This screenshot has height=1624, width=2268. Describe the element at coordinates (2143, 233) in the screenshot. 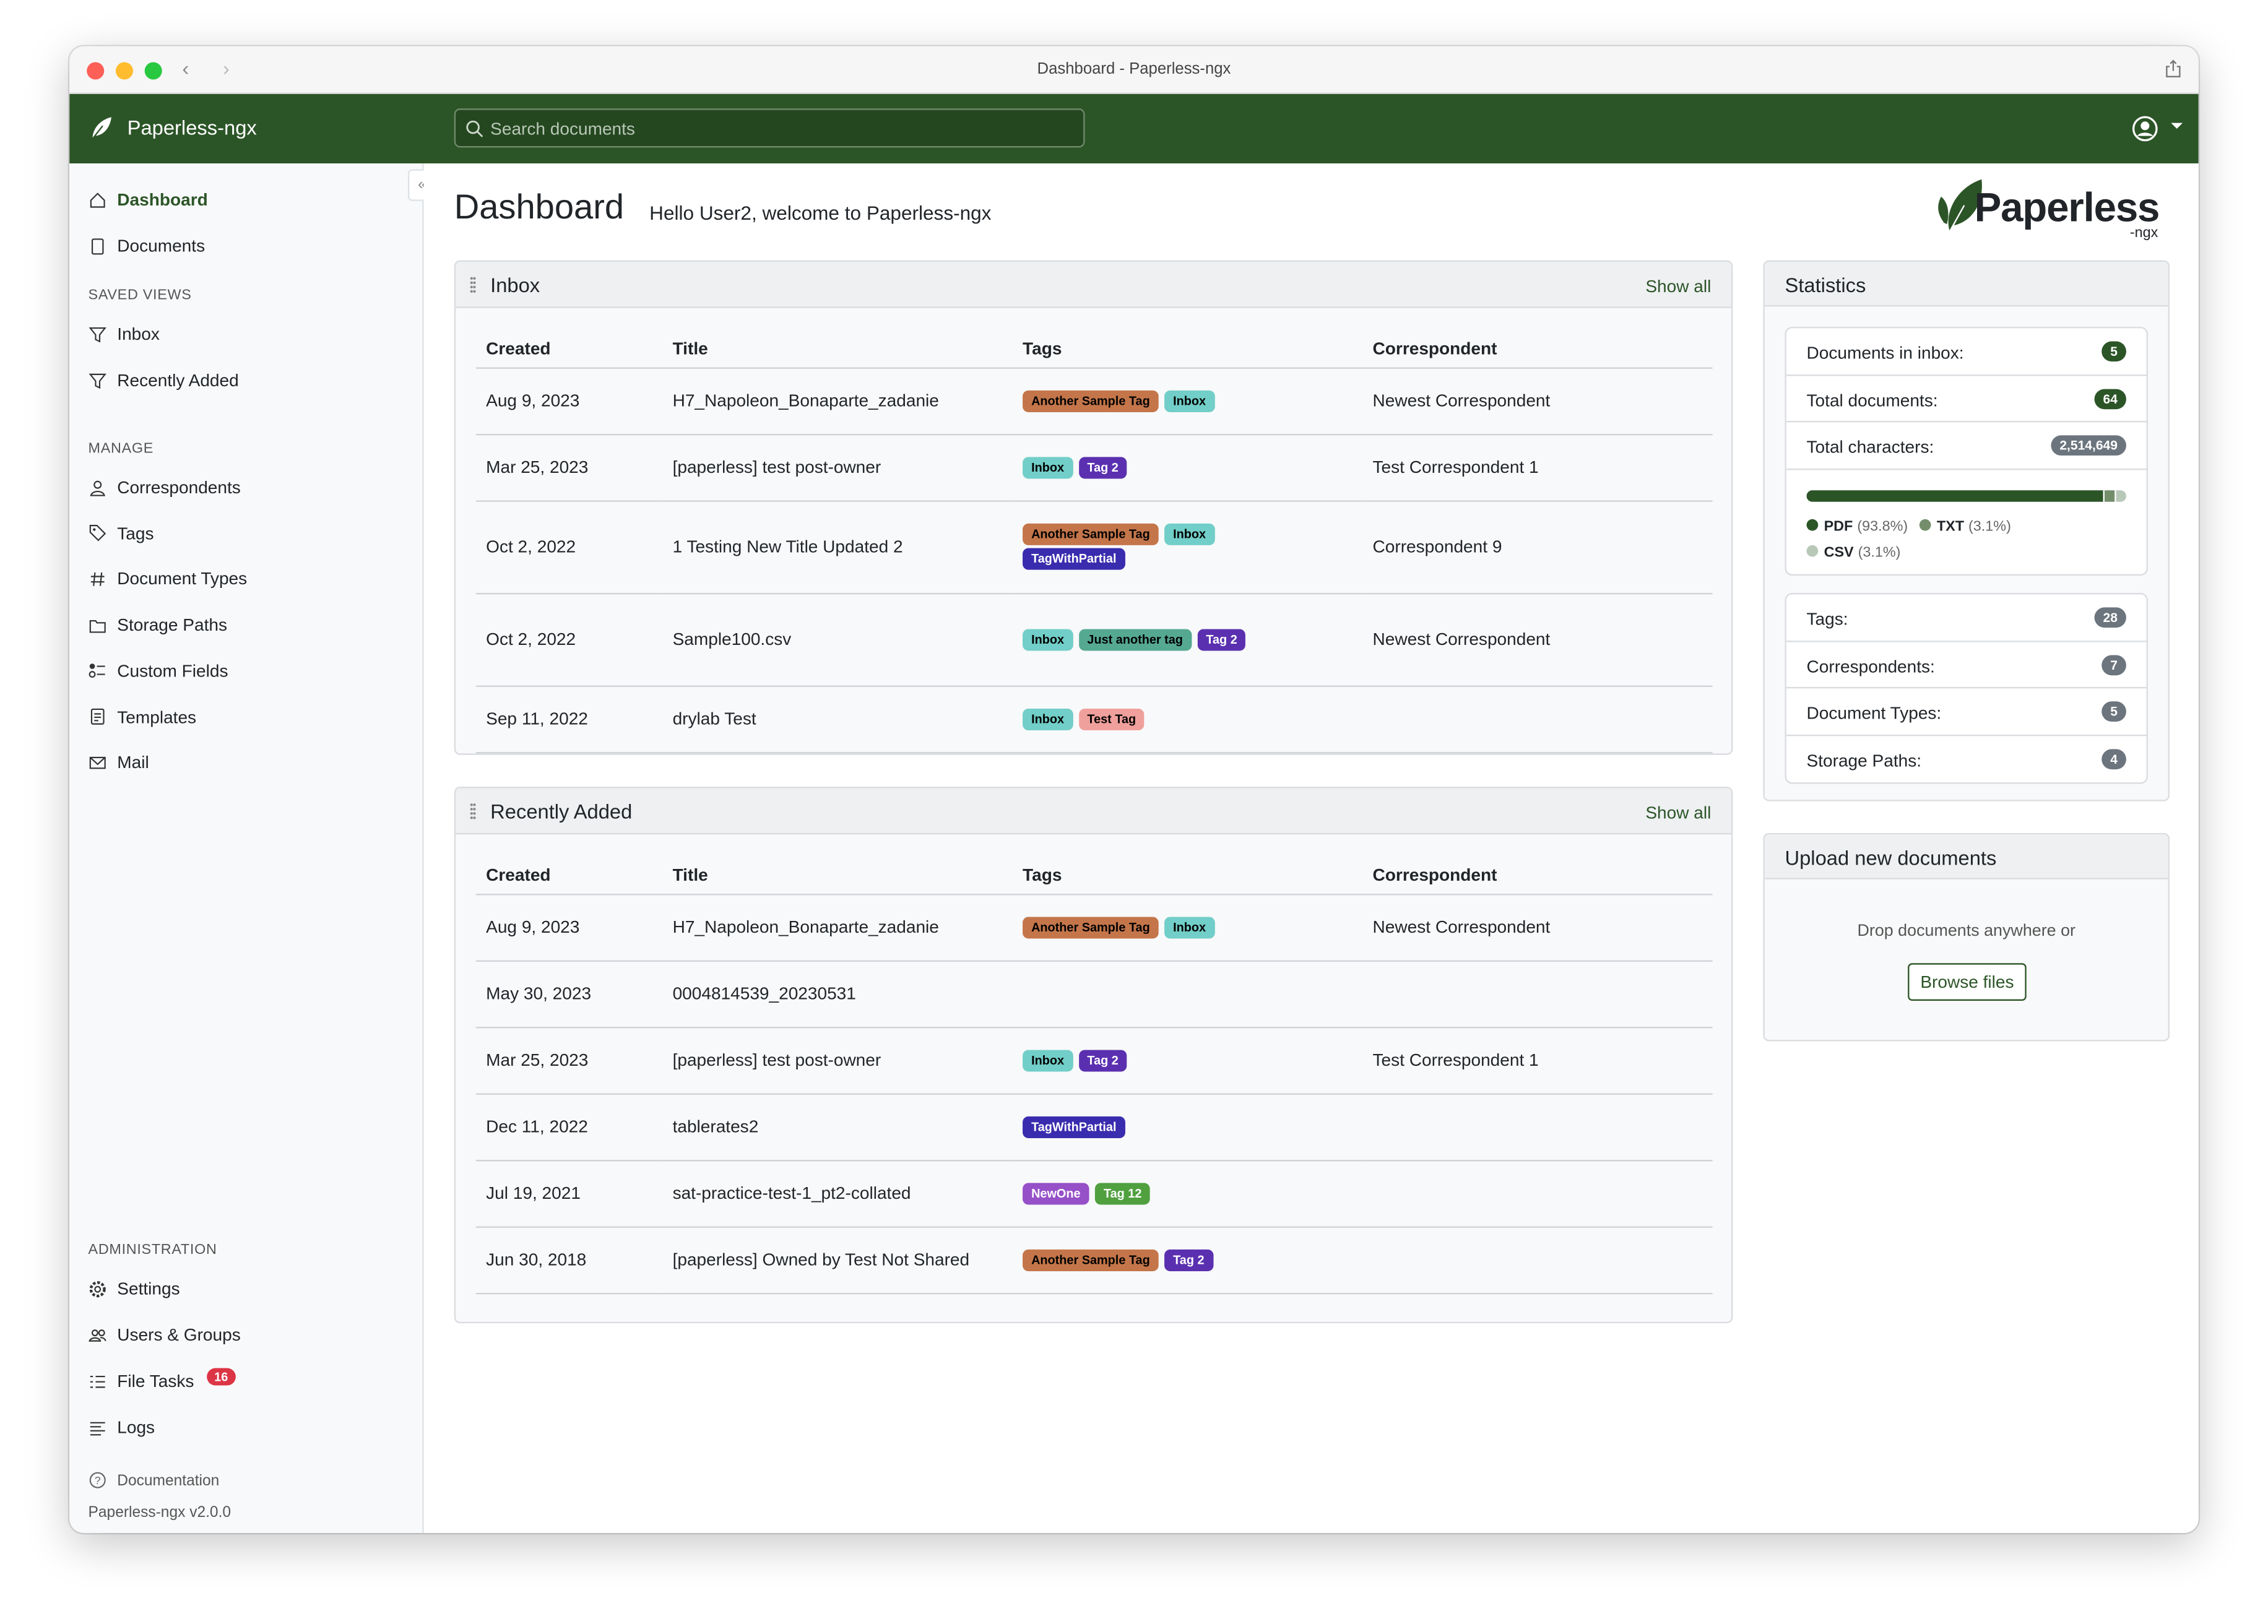

I see `logo-subtext: -ngx` at that location.